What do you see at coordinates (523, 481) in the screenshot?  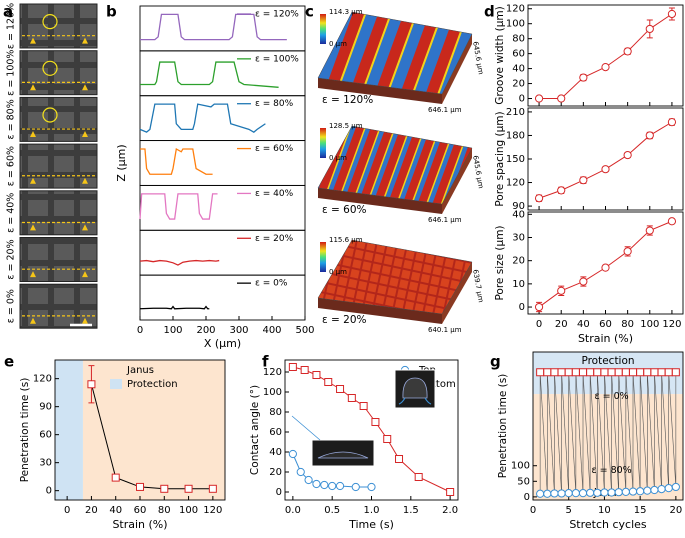 I see `y-tick-label: 50` at bounding box center [523, 481].